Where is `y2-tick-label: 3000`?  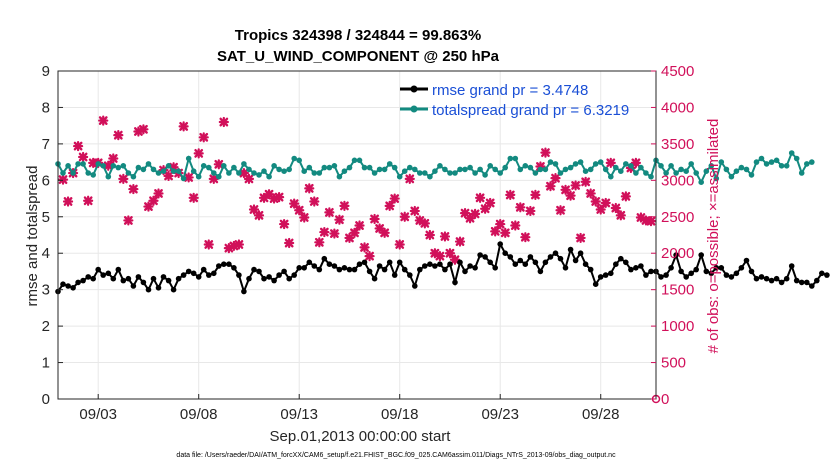 y2-tick-label: 3000 is located at coordinates (677, 180).